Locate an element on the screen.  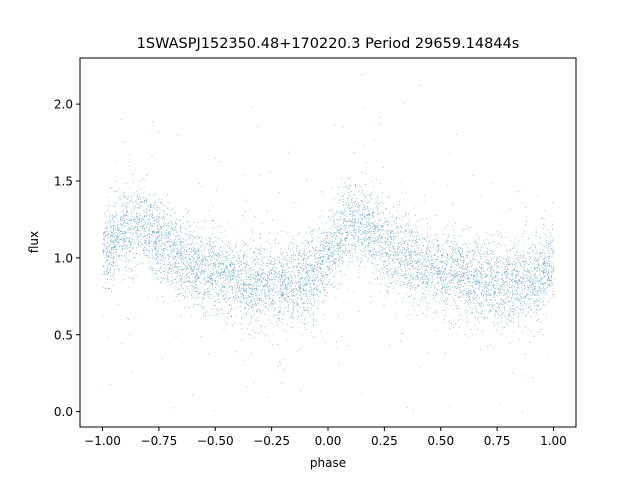
x-tick-label: 0.75 is located at coordinates (497, 441).